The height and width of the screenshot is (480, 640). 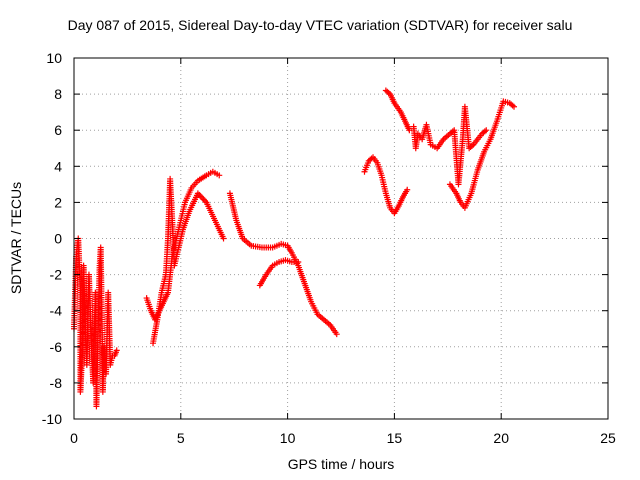 What do you see at coordinates (58, 202) in the screenshot?
I see `y-tick-label: 2` at bounding box center [58, 202].